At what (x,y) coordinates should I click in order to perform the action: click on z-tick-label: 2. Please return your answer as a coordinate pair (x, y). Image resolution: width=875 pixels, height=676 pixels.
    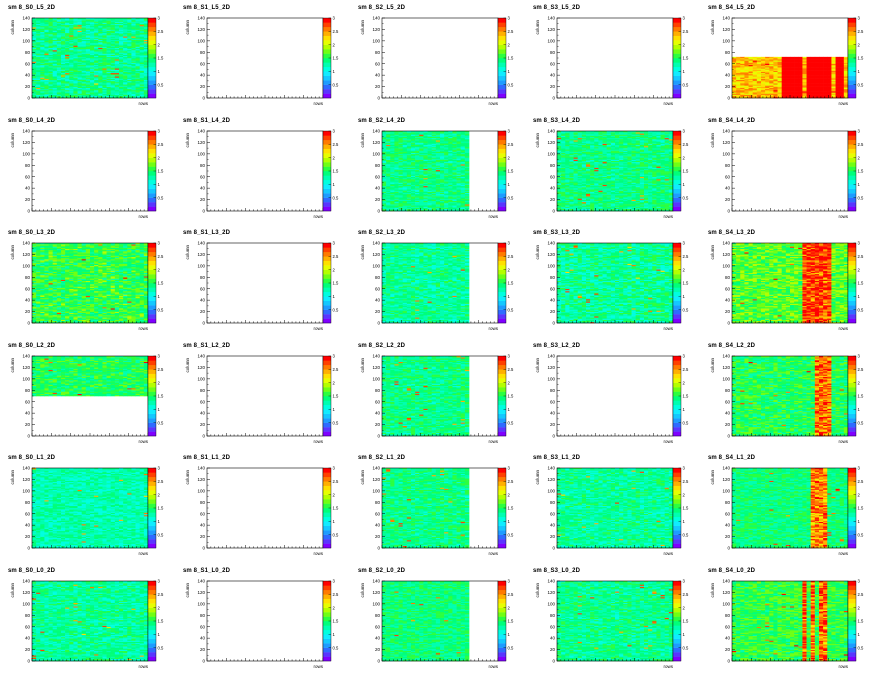
    Looking at the image, I should click on (509, 44).